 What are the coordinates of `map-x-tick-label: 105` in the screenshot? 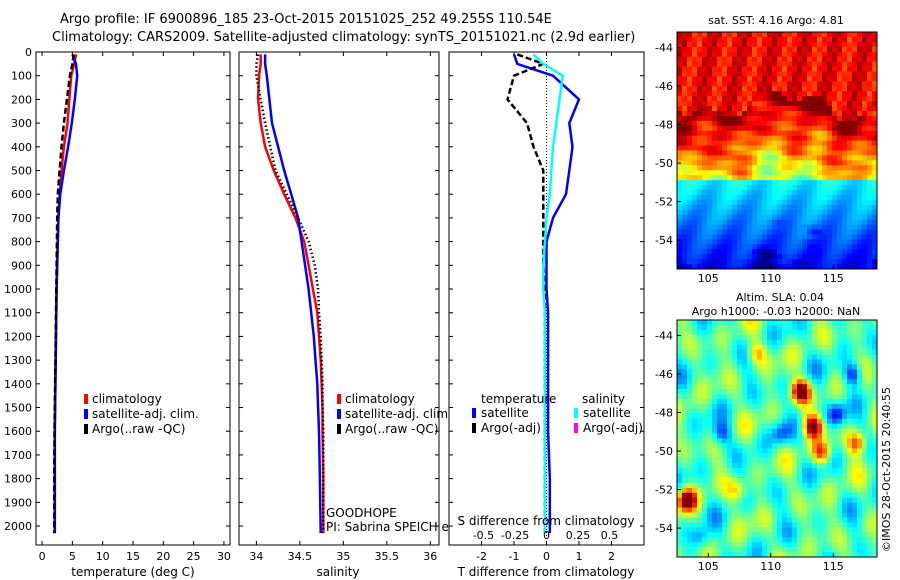 It's located at (708, 278).